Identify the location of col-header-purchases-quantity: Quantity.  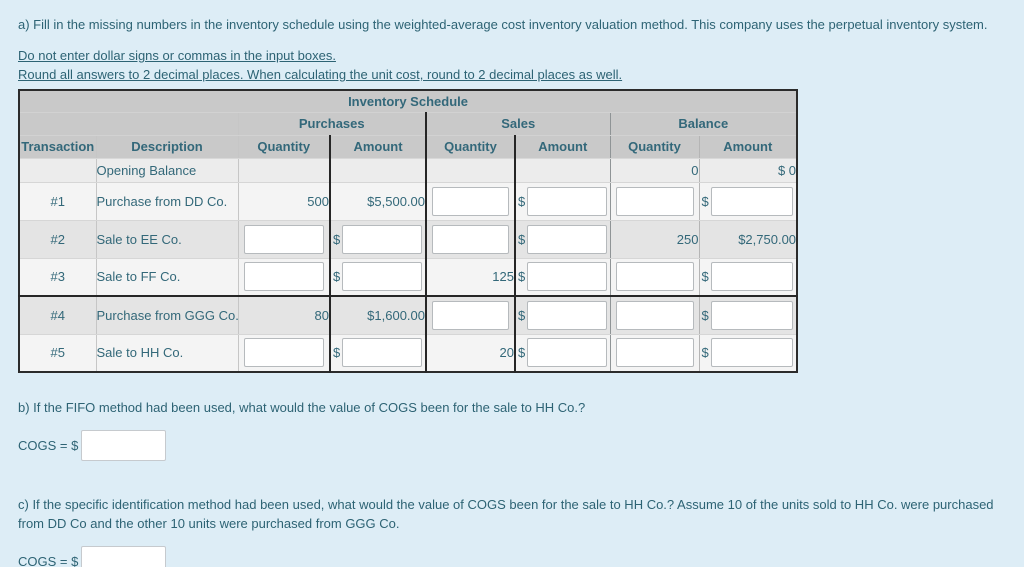
(284, 147).